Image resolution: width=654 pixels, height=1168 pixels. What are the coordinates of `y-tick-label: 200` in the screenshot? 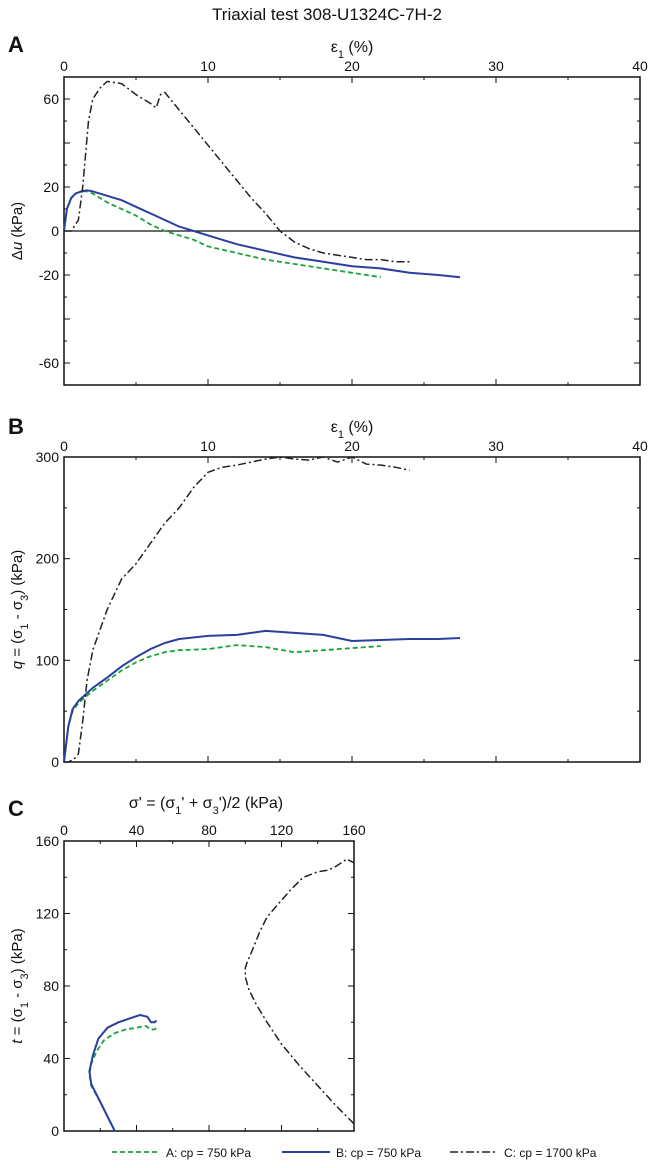 It's located at (48, 559).